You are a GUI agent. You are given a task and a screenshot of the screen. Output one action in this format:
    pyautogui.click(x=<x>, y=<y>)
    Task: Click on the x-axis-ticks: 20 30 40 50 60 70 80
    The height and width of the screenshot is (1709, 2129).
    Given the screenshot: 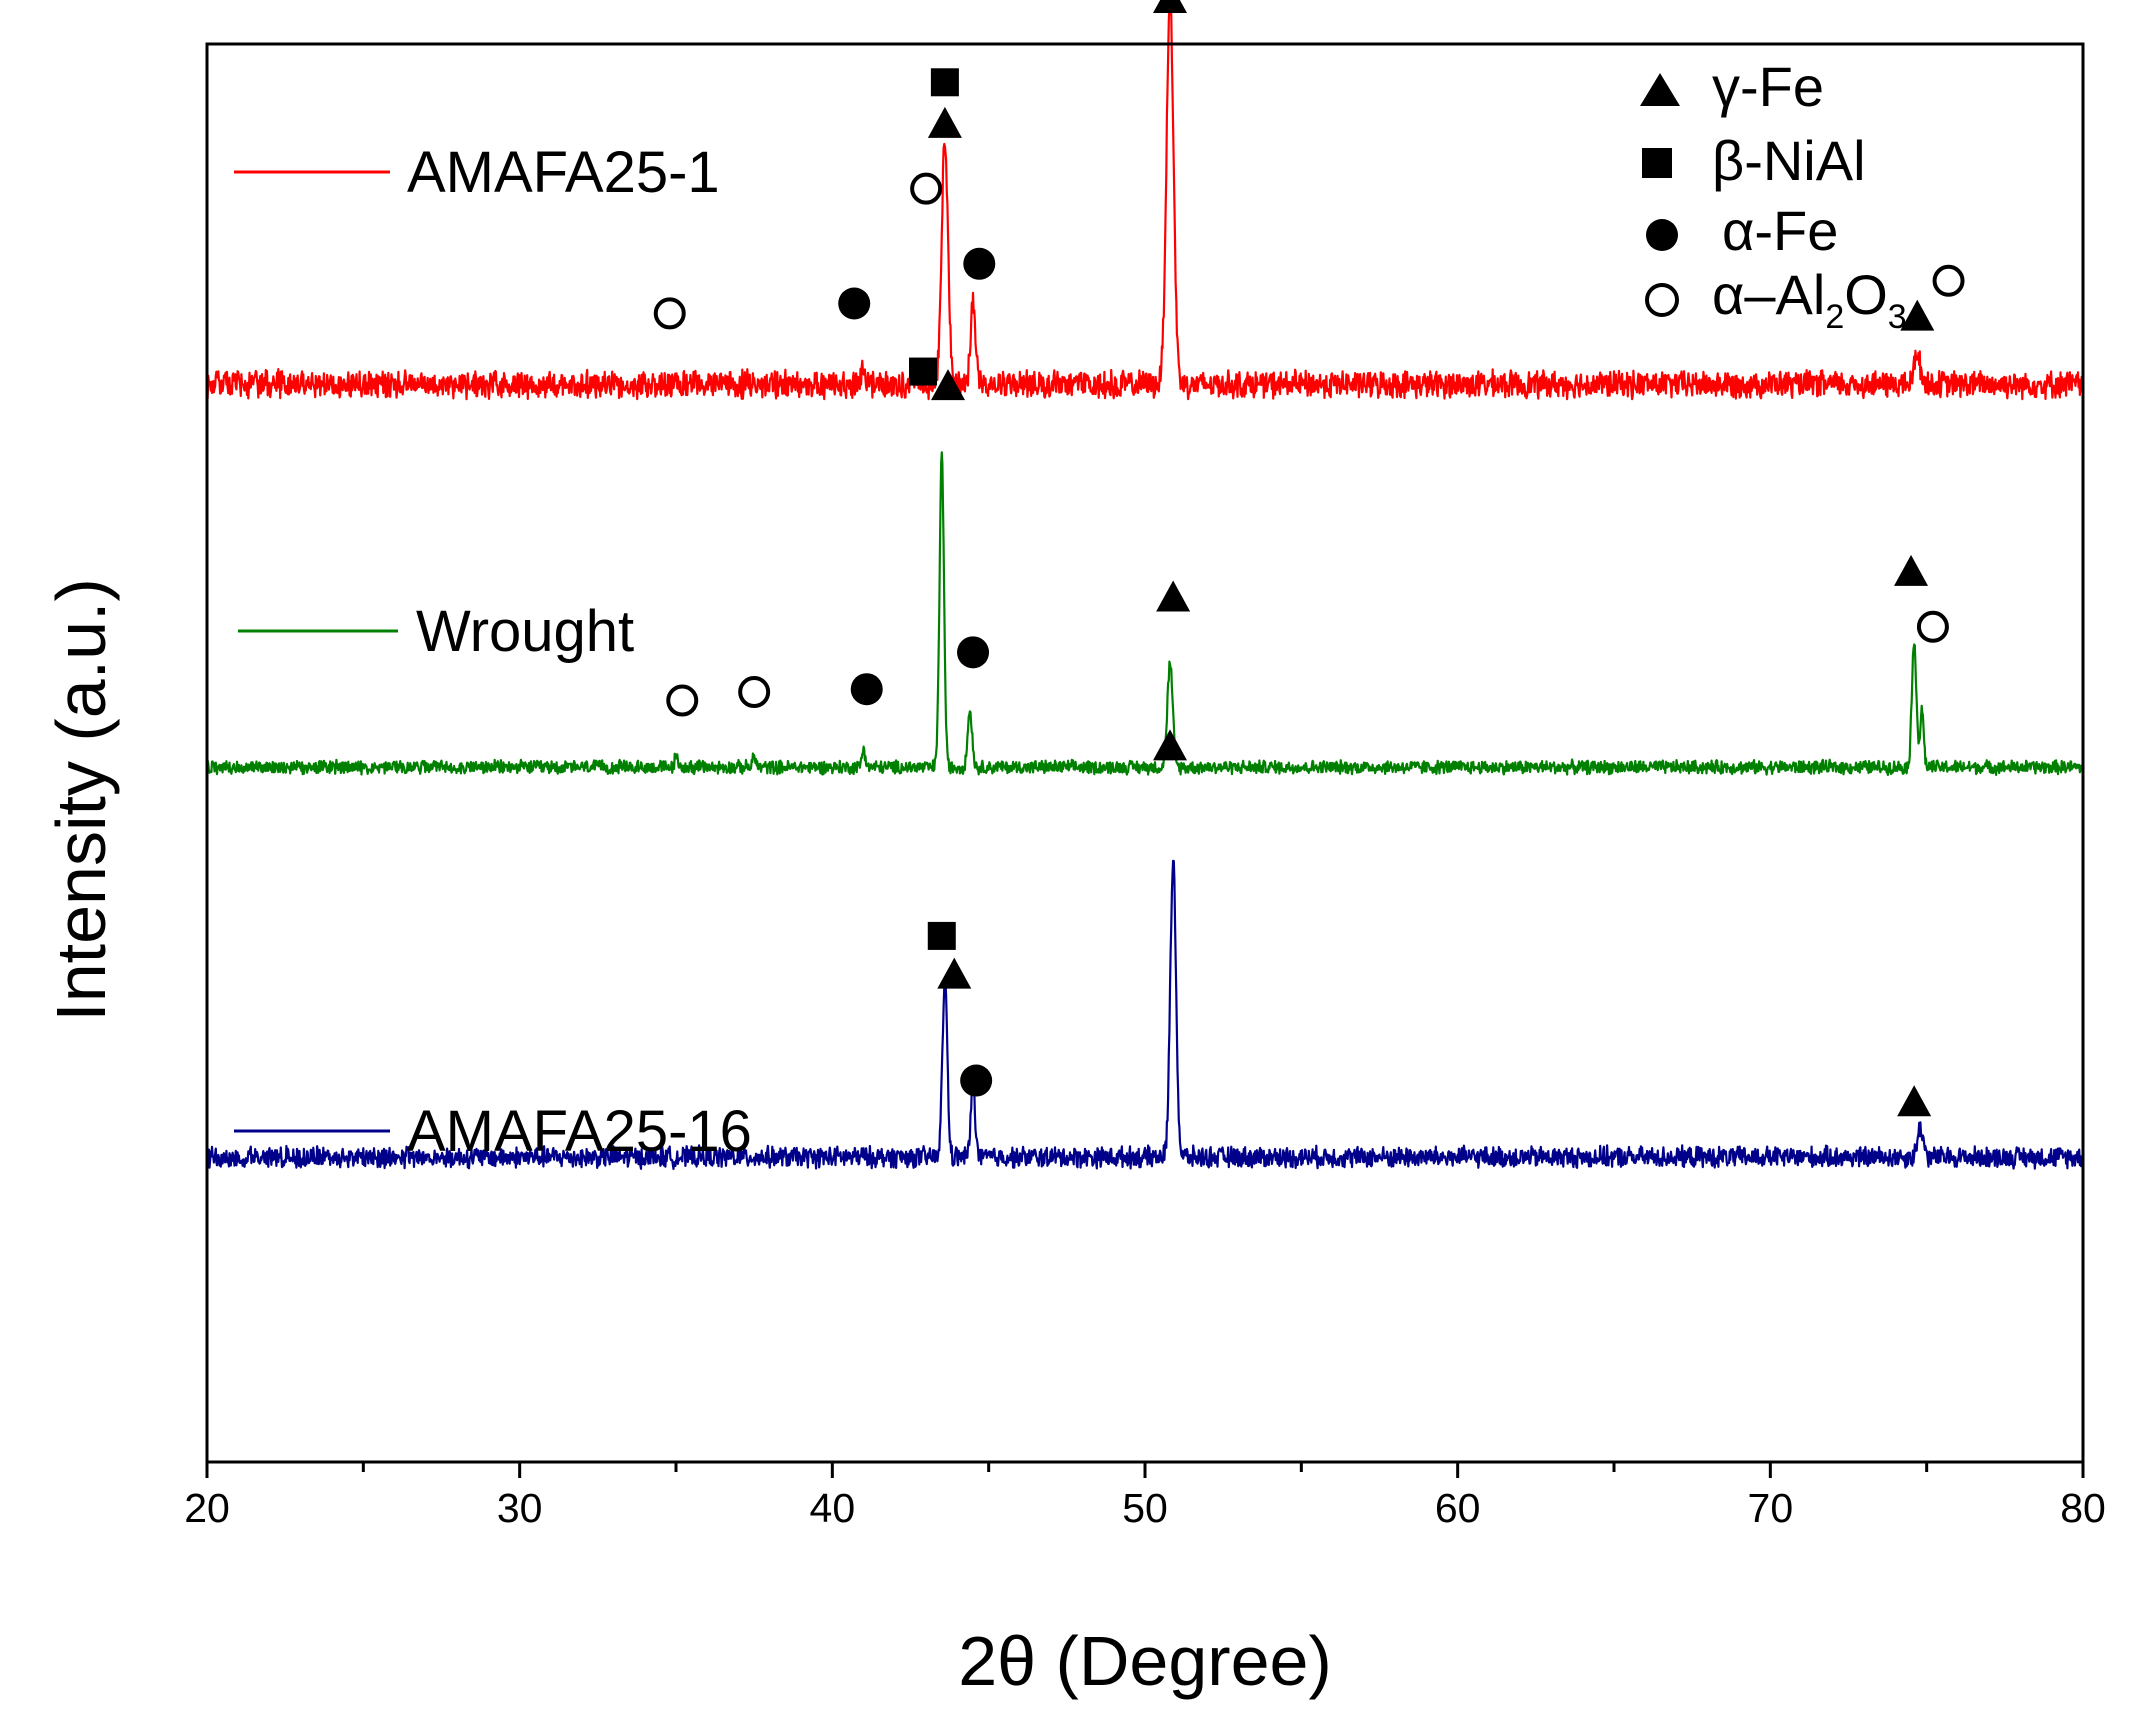 What is the action you would take?
    pyautogui.click(x=1145, y=1496)
    